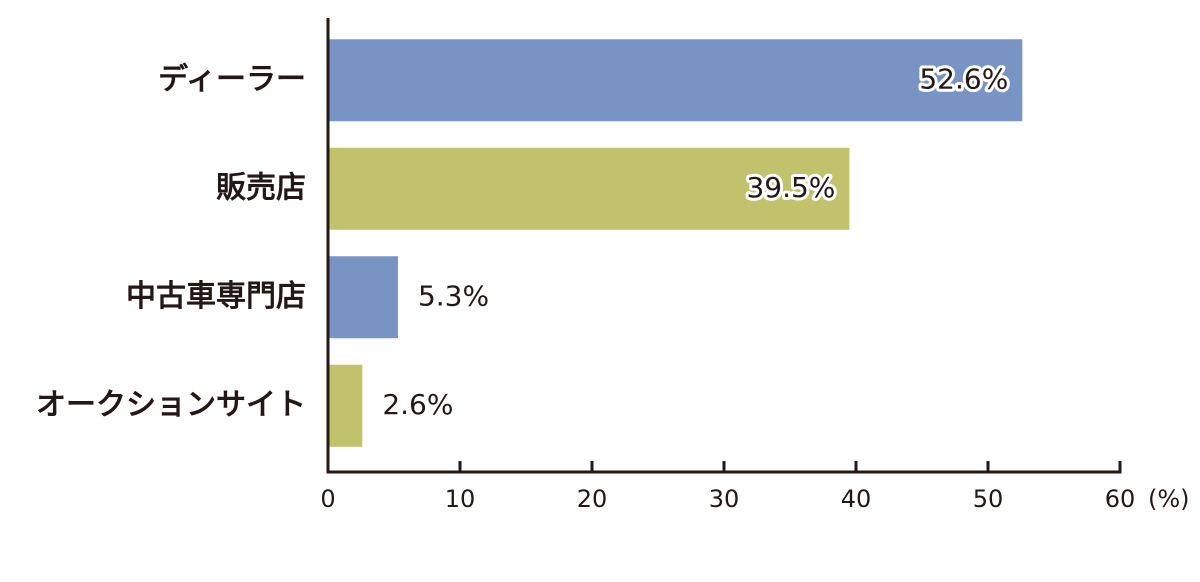 The width and height of the screenshot is (1200, 582). Describe the element at coordinates (453, 295) in the screenshot. I see `value-label: 5.3%` at that location.